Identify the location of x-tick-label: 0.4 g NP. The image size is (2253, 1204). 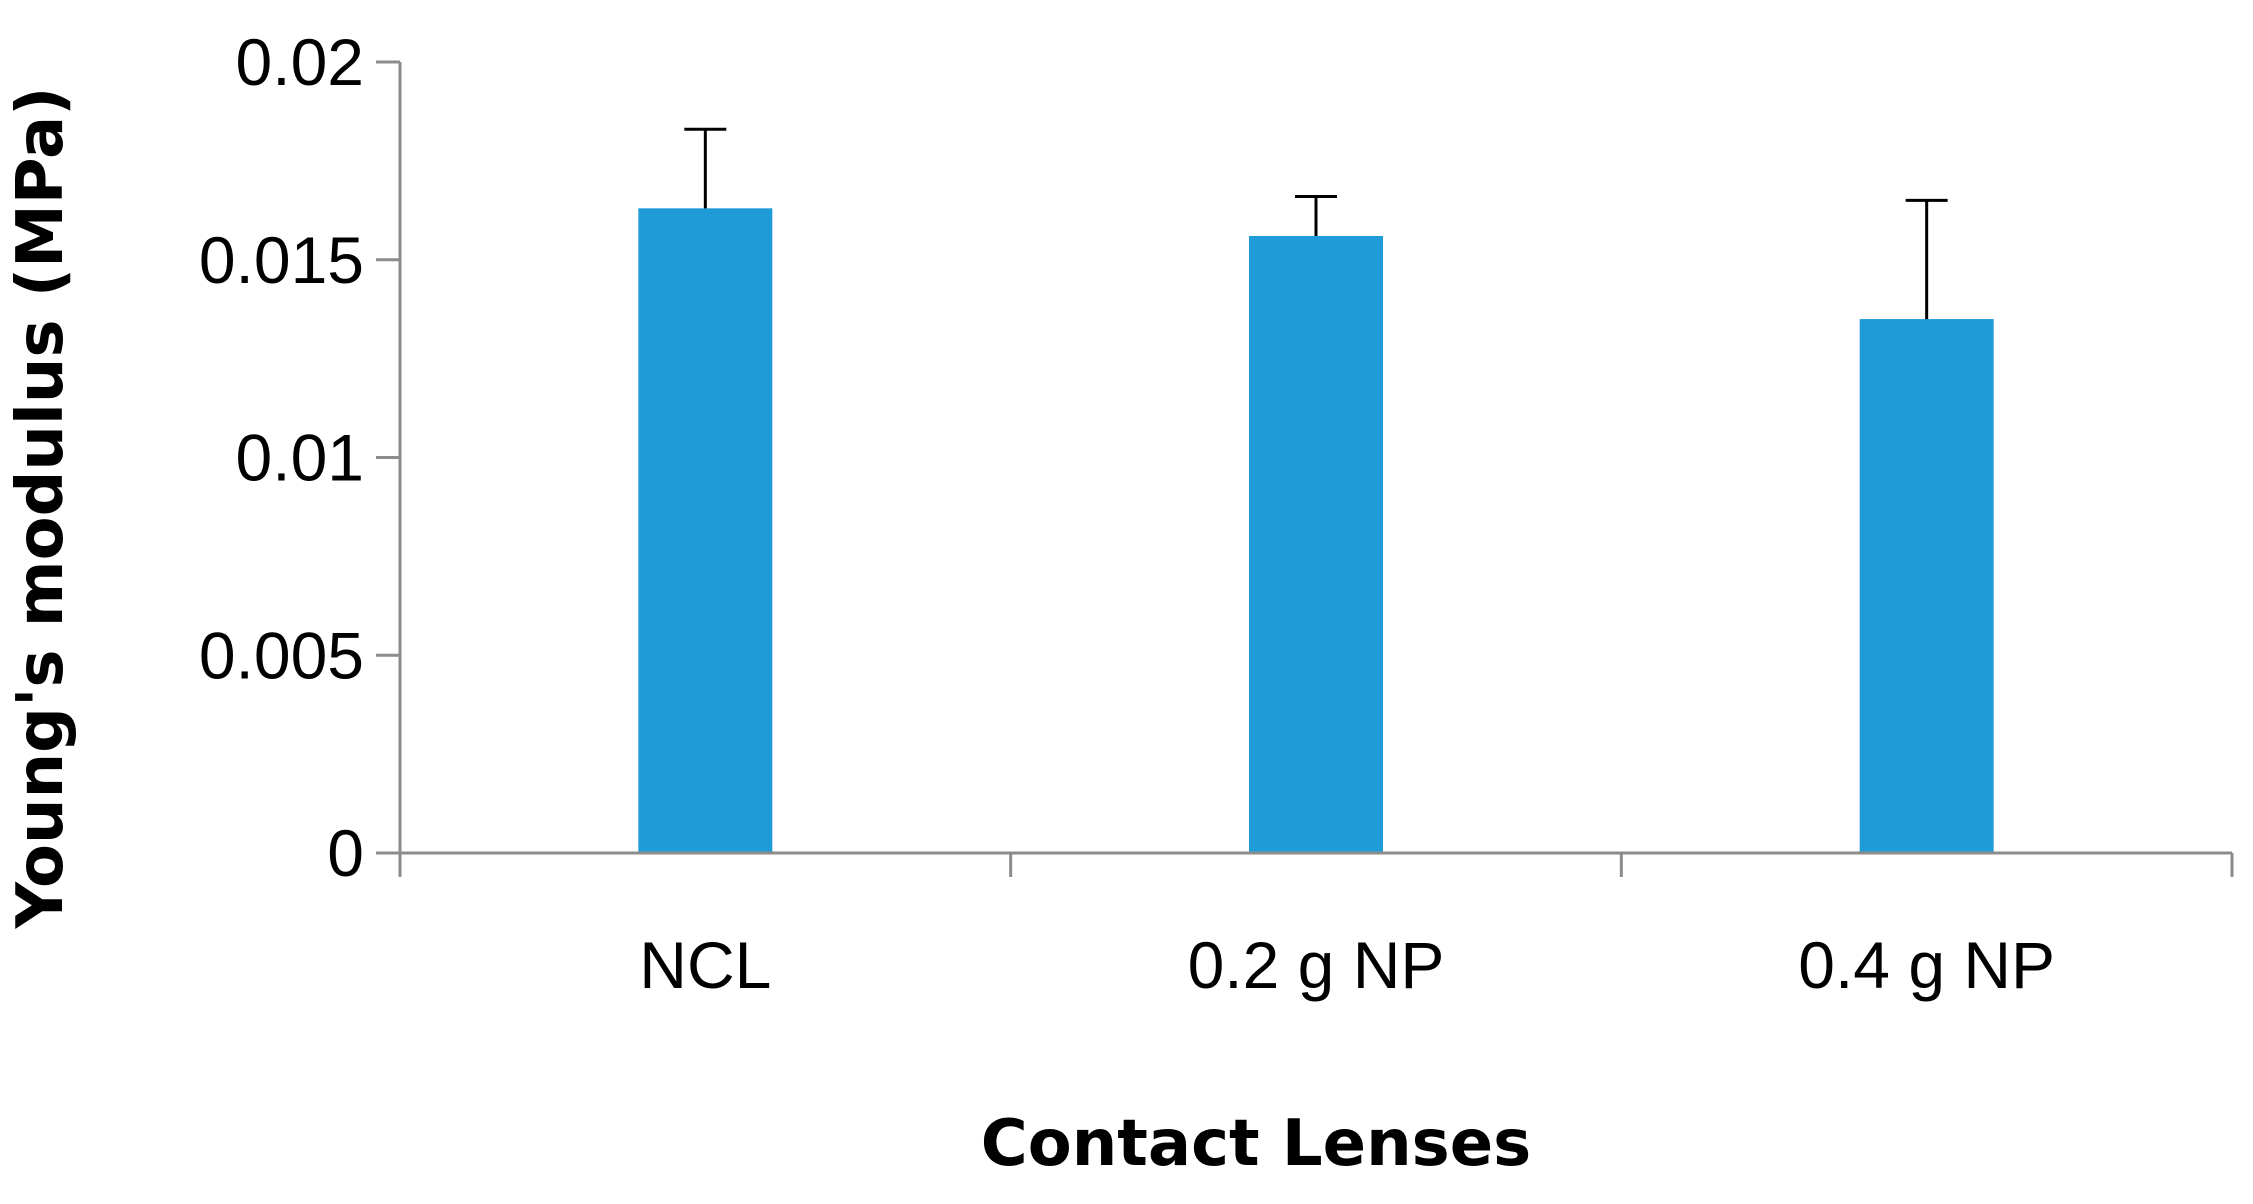
(1926, 965).